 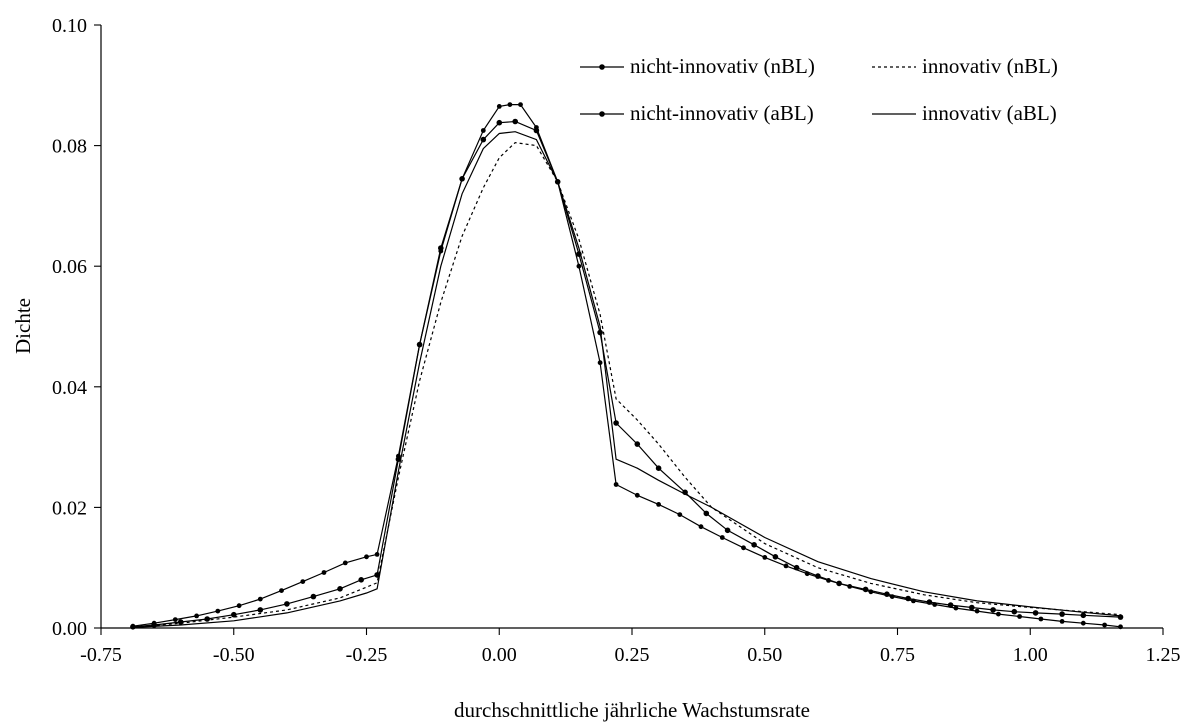 I want to click on y-ticks: 0.00 0.02 0.04 0.06 0.08 0.10, so click(x=76, y=327).